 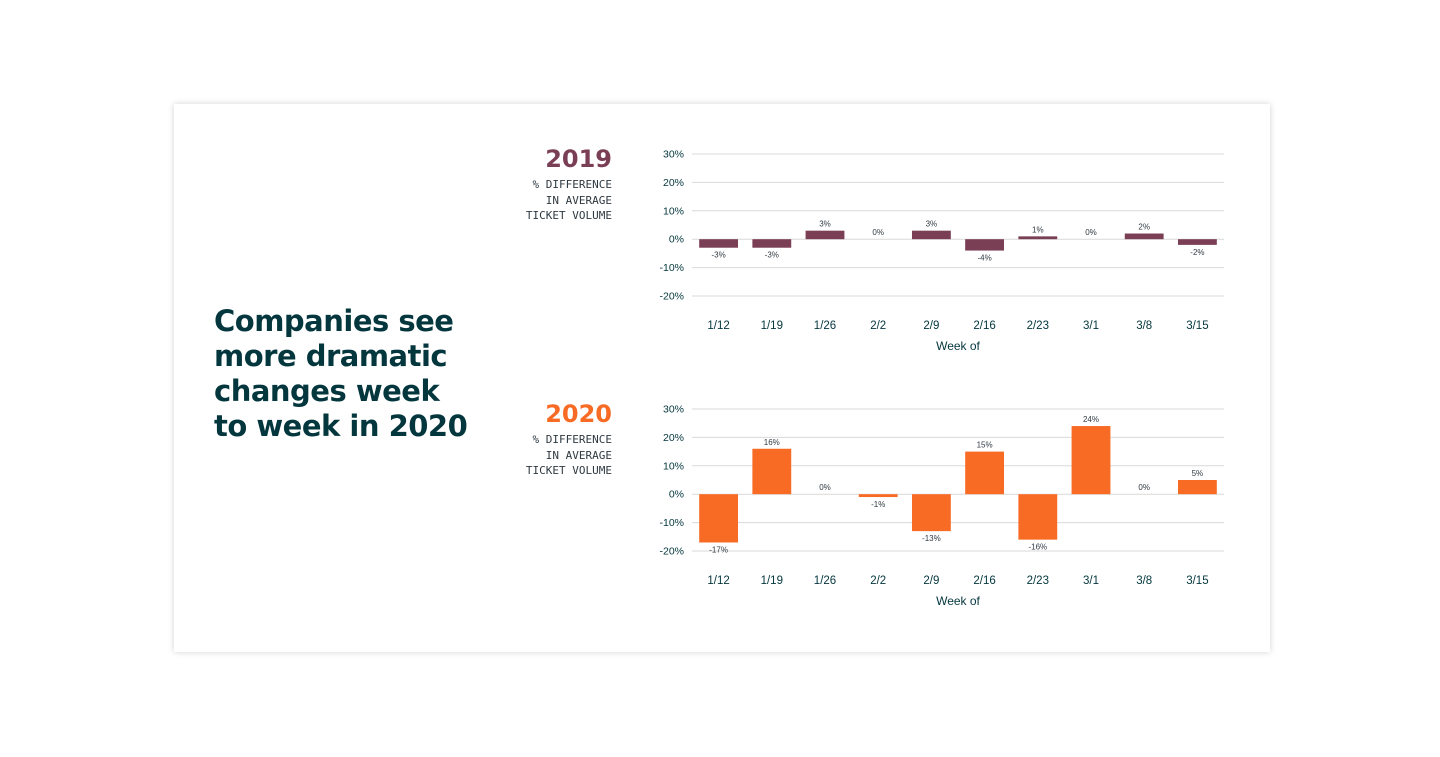 What do you see at coordinates (984, 581) in the screenshot?
I see `x-tick-label-2020-2/16: 2/16` at bounding box center [984, 581].